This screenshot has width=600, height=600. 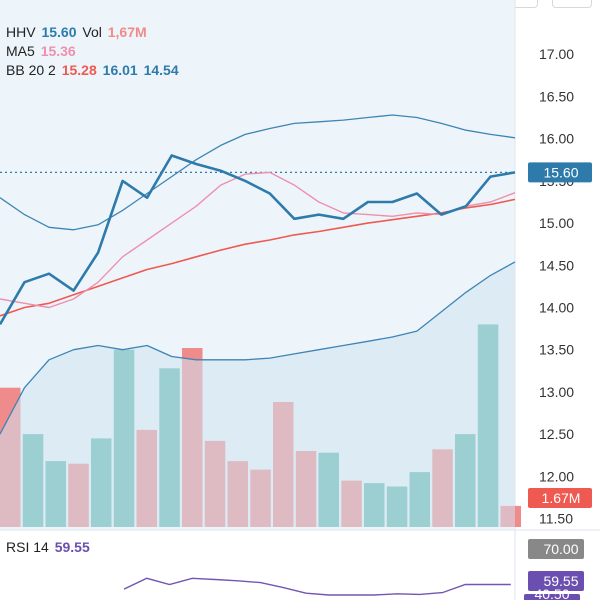 I want to click on rsi-level-tag: 70.00, so click(x=556, y=549).